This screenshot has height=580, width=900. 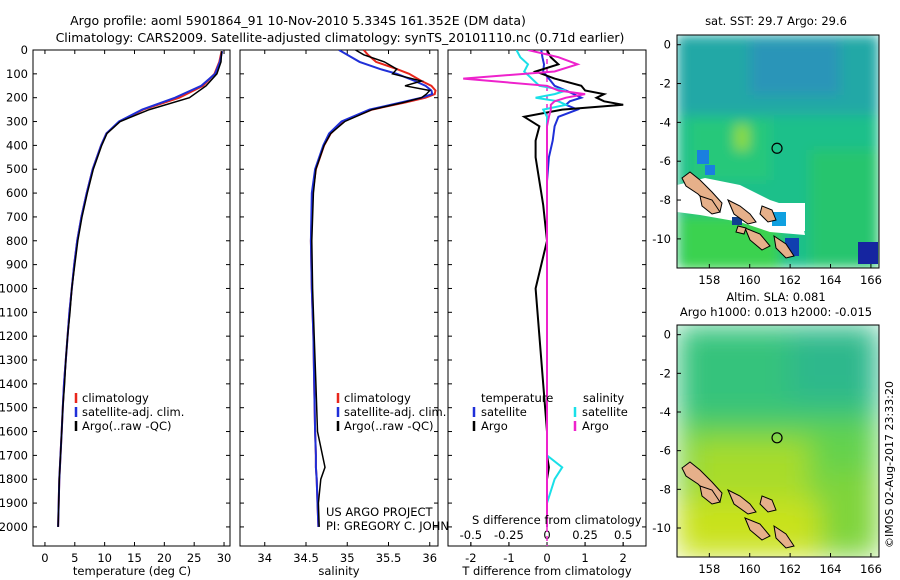 I want to click on s-tick-label: 0.25, so click(x=585, y=535).